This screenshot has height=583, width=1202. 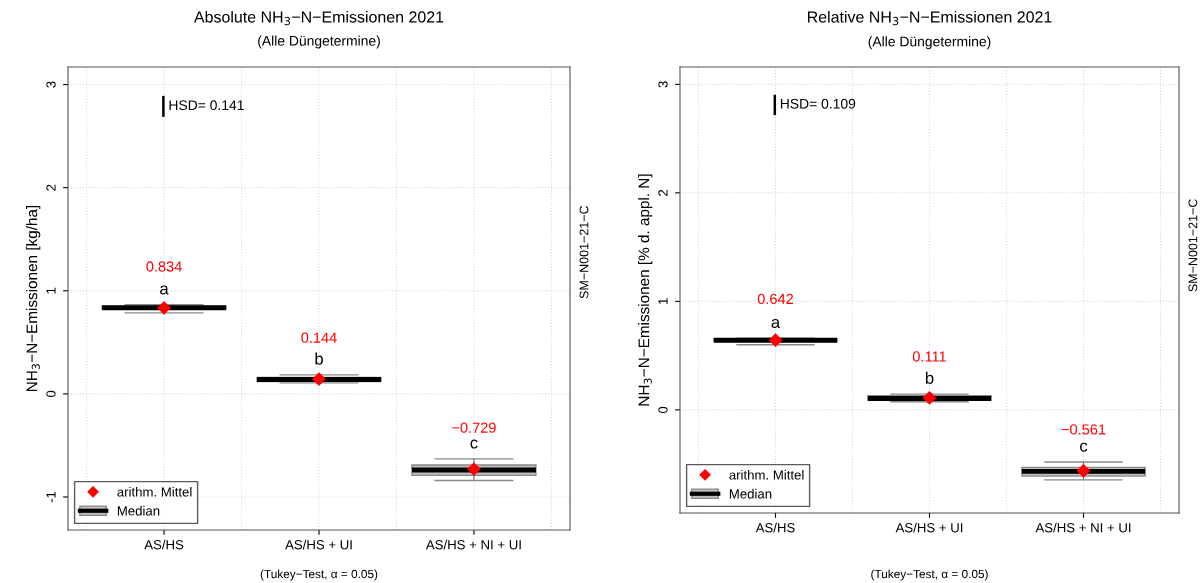 I want to click on data-label: −0.729, so click(x=474, y=427).